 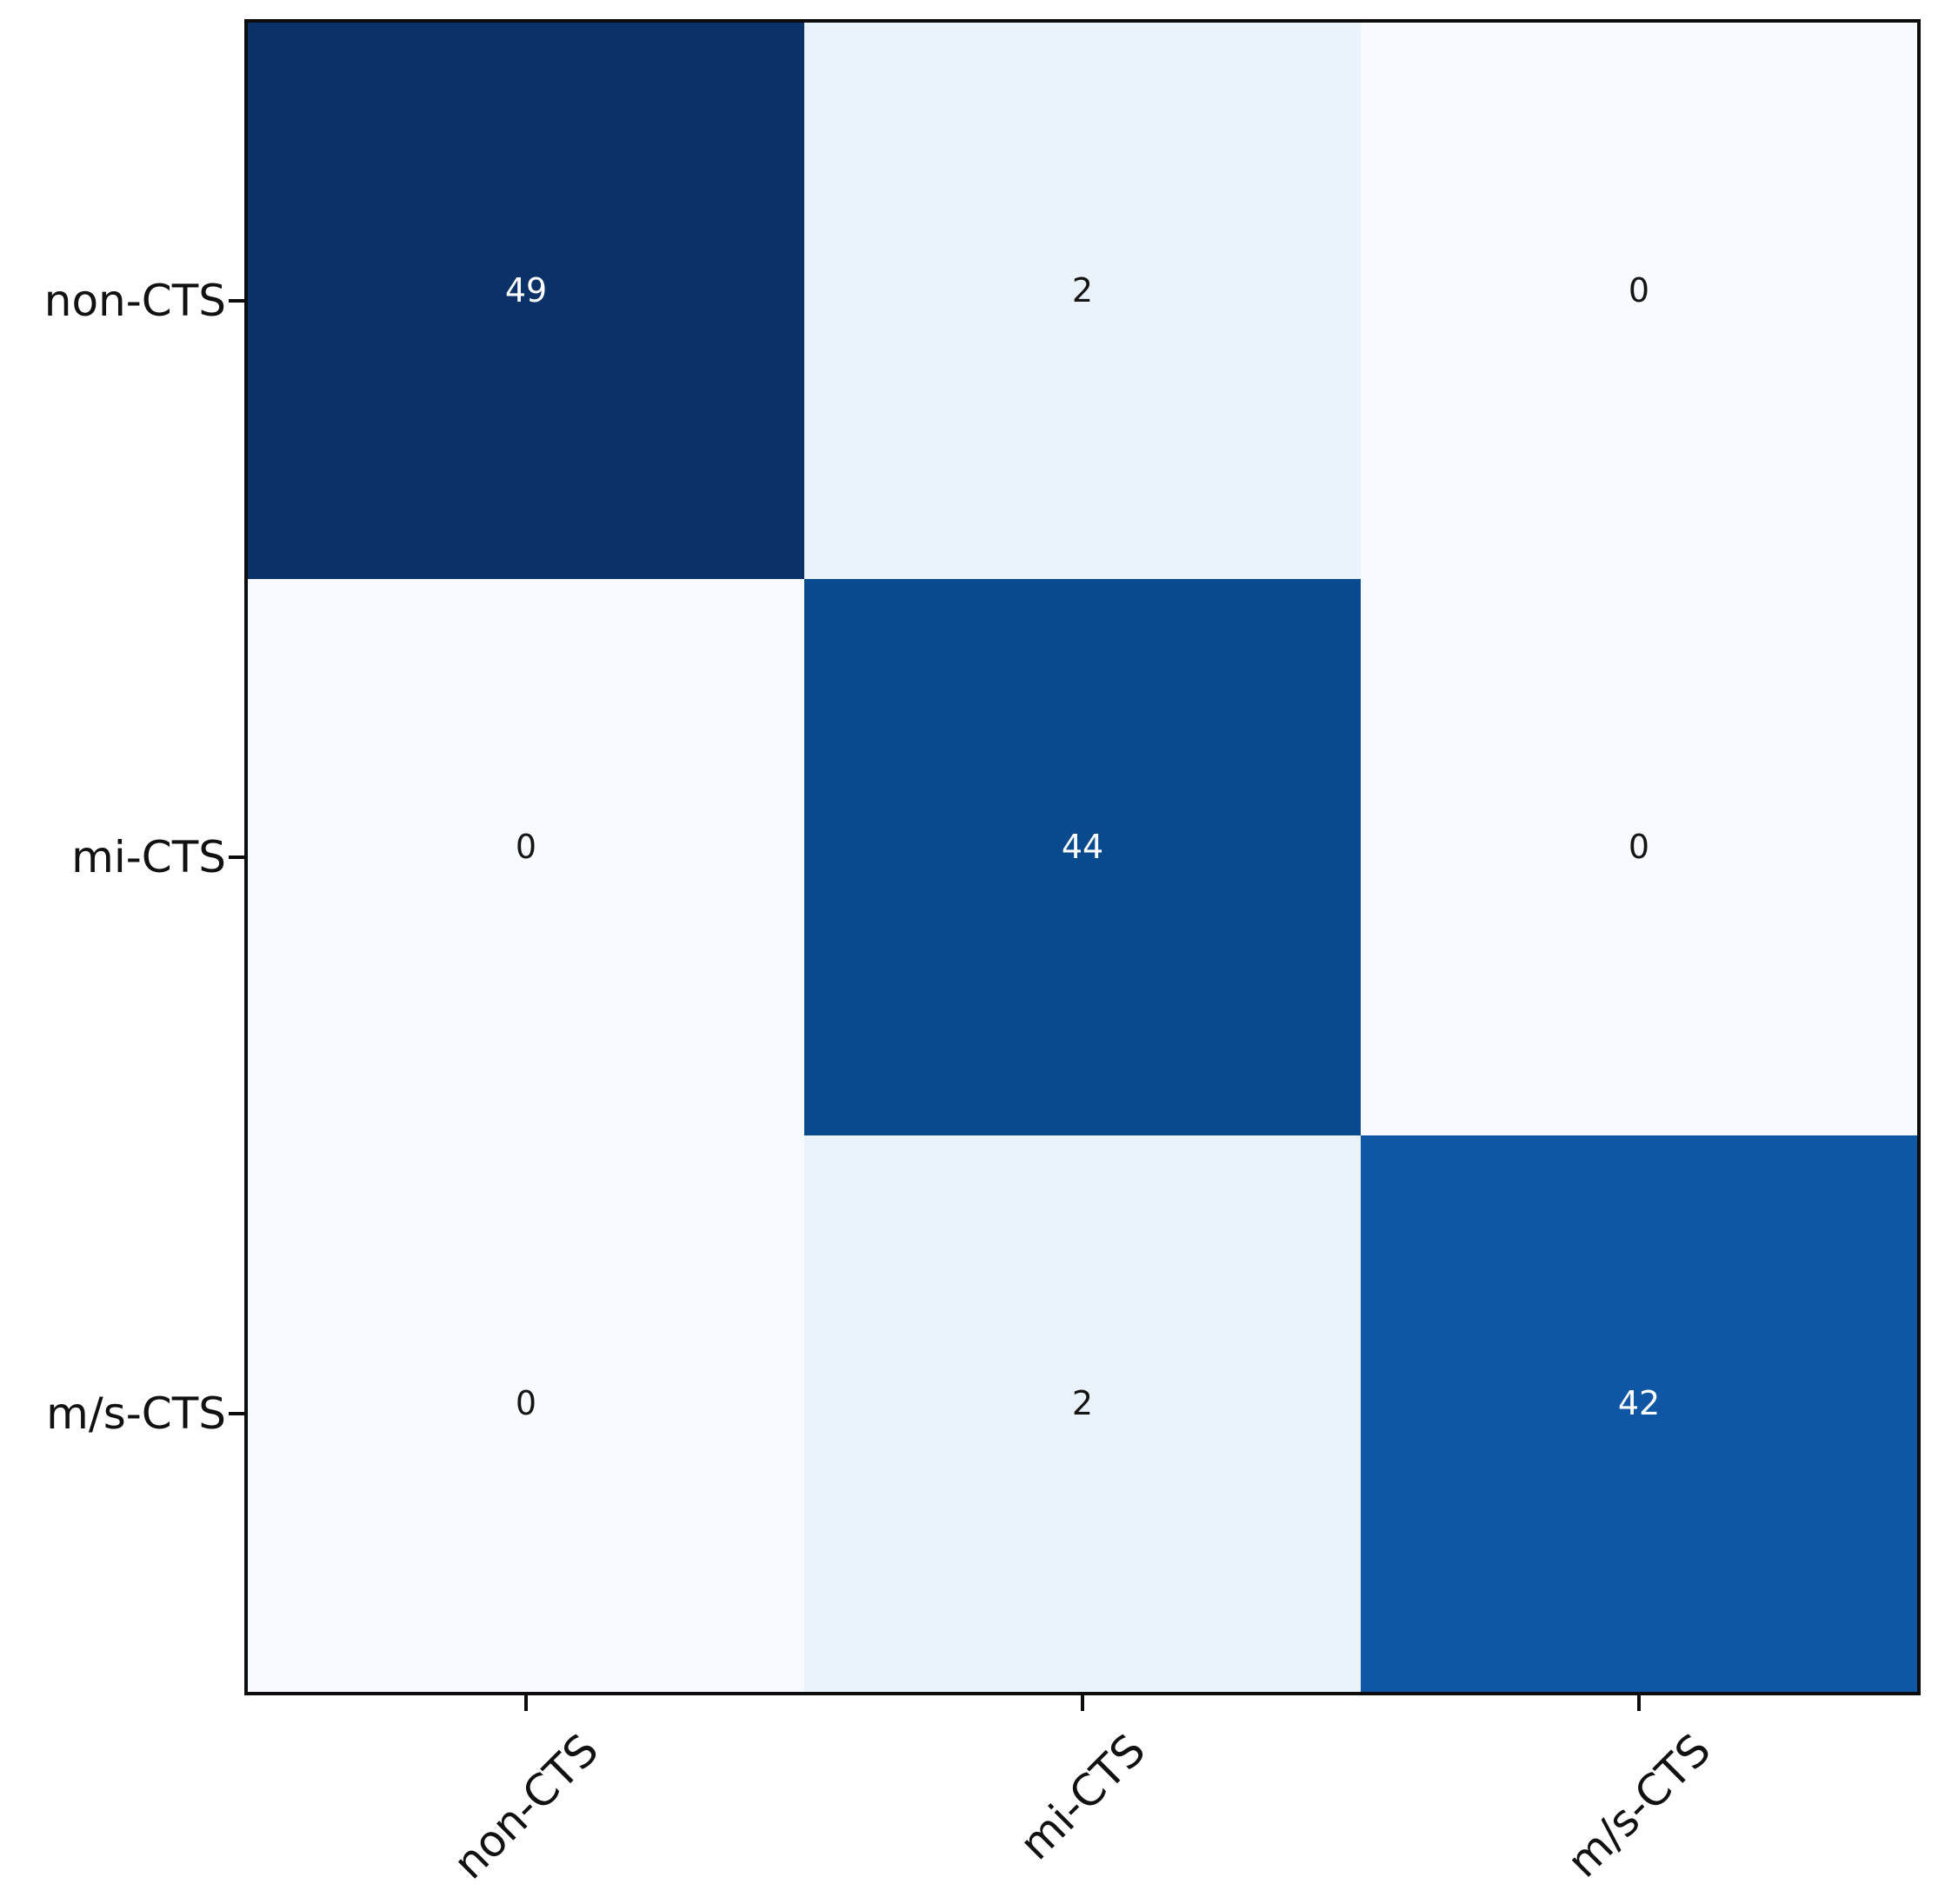 What do you see at coordinates (148, 857) in the screenshot?
I see `y-tick-label-mi-cts: mi-CTS` at bounding box center [148, 857].